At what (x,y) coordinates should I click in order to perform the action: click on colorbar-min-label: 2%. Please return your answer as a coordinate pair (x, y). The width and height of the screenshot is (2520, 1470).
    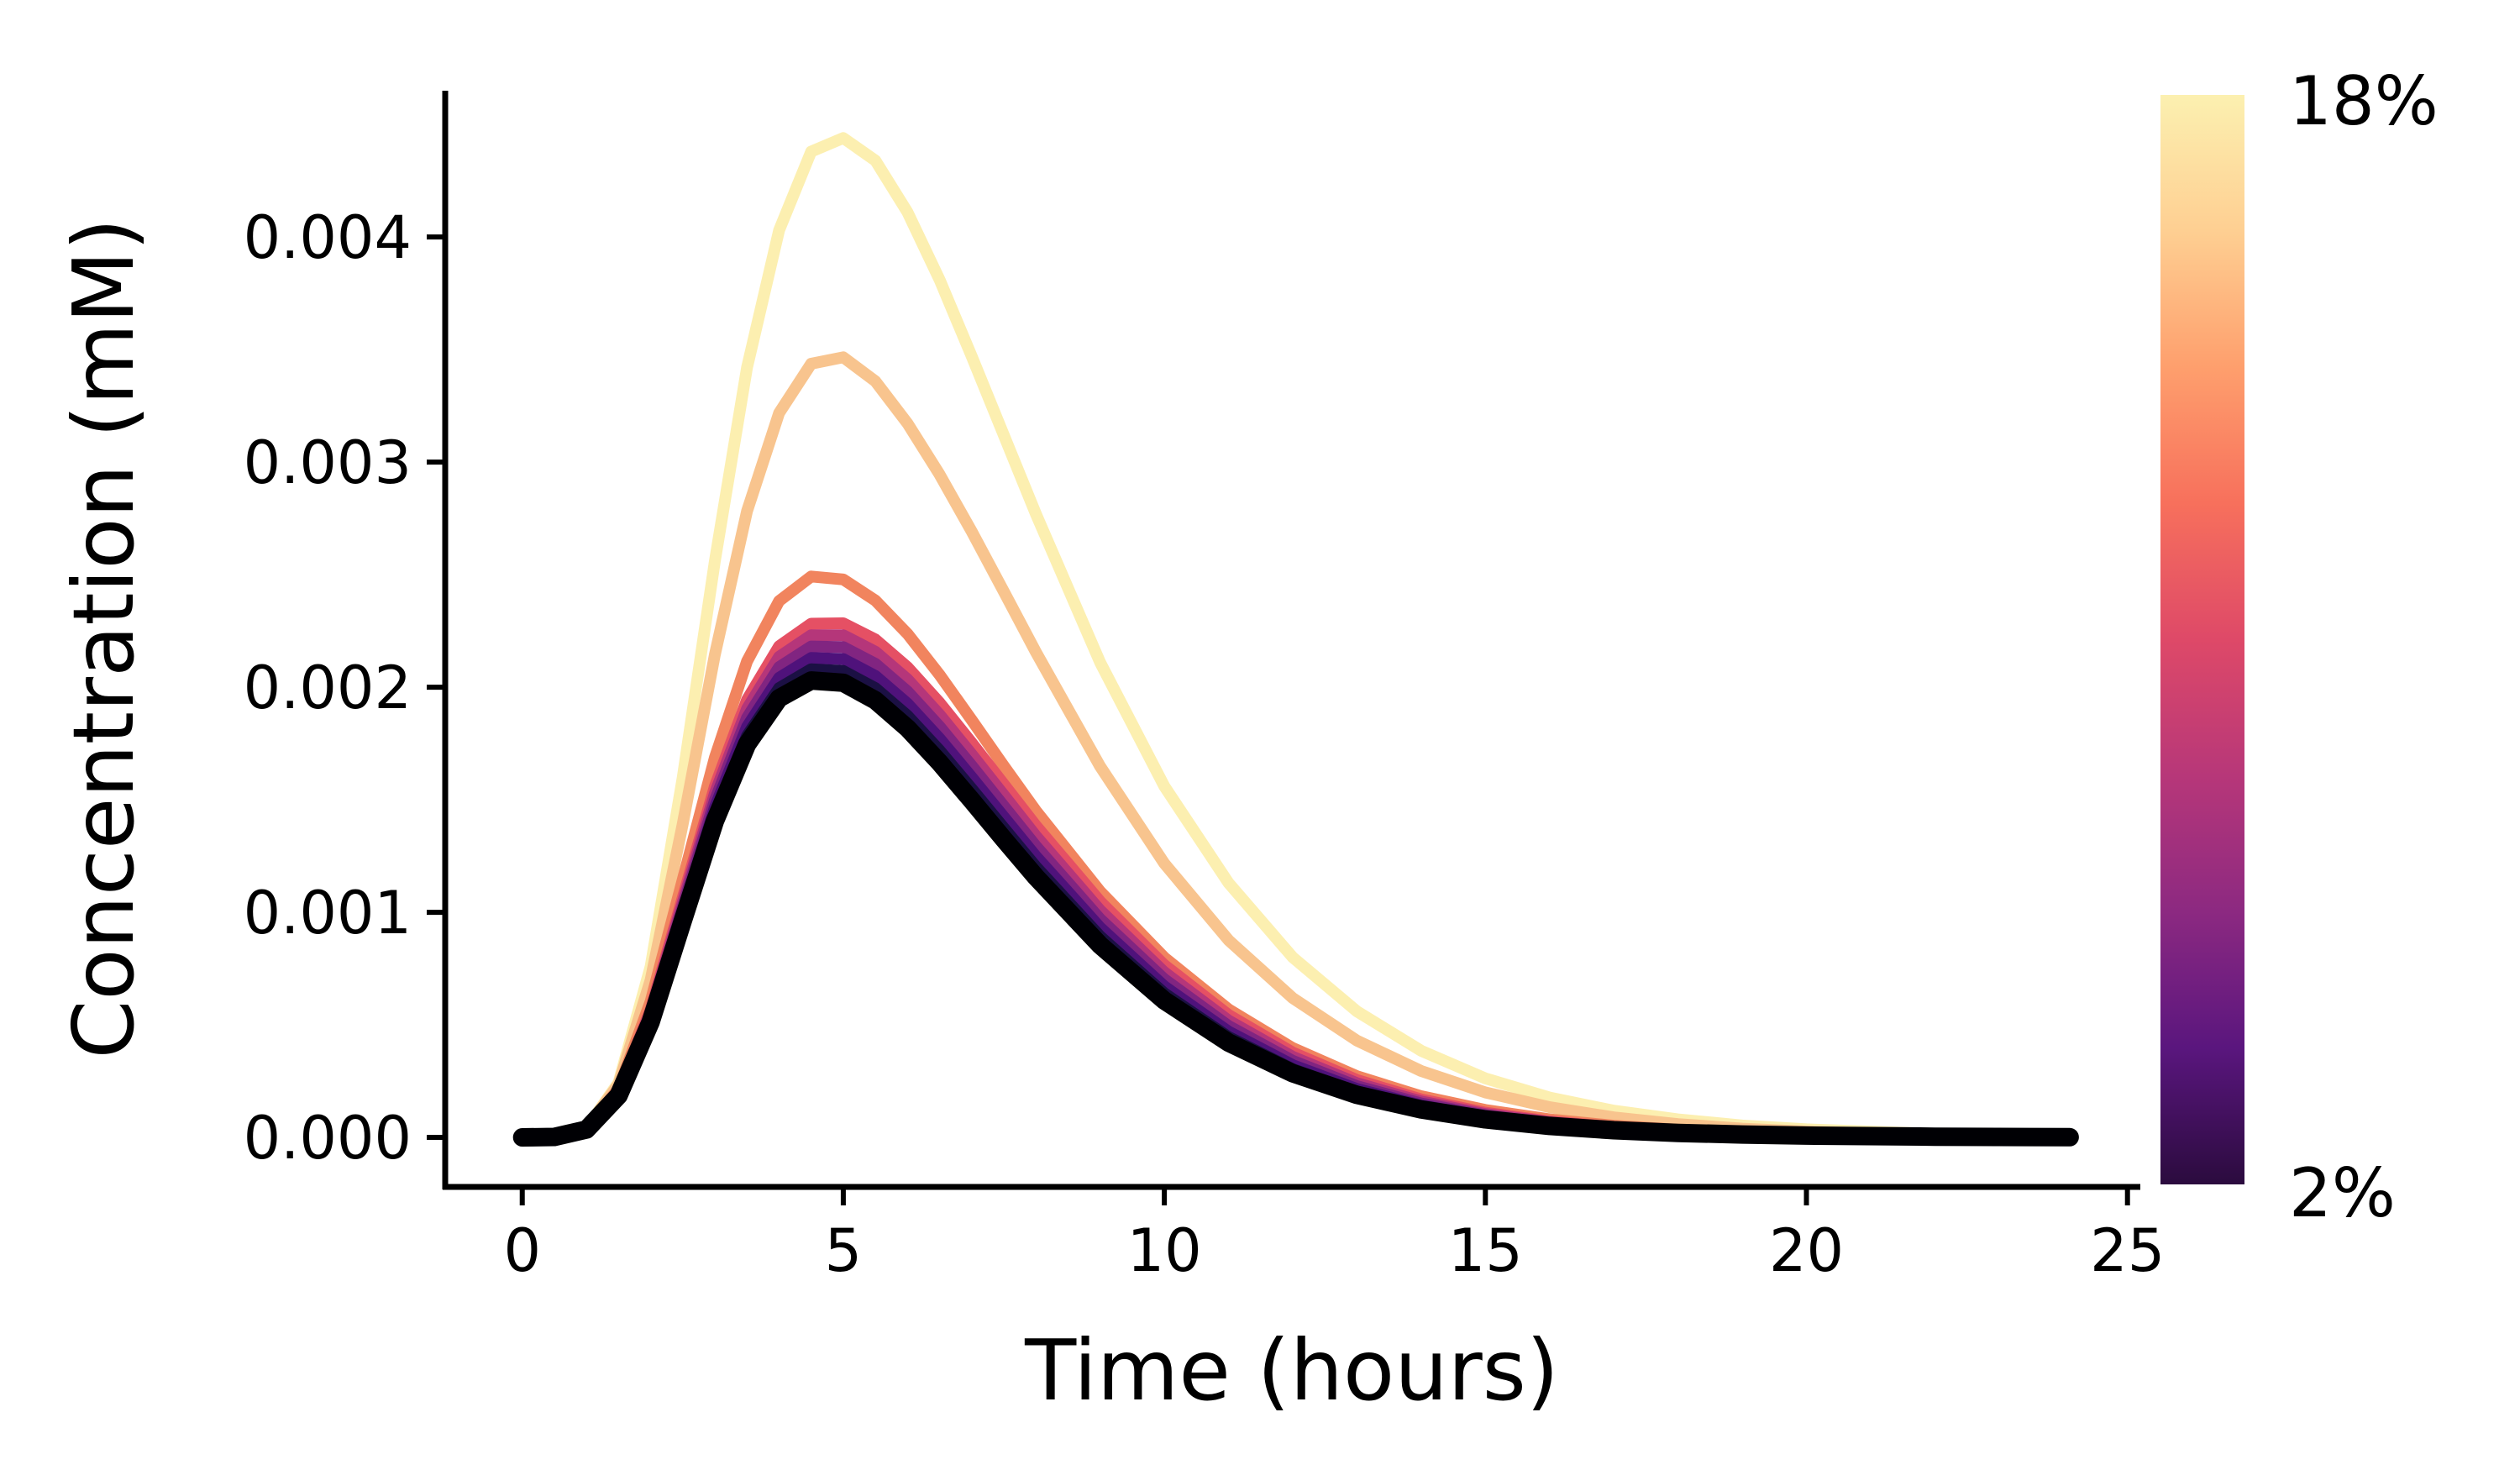
    Looking at the image, I should click on (2342, 1193).